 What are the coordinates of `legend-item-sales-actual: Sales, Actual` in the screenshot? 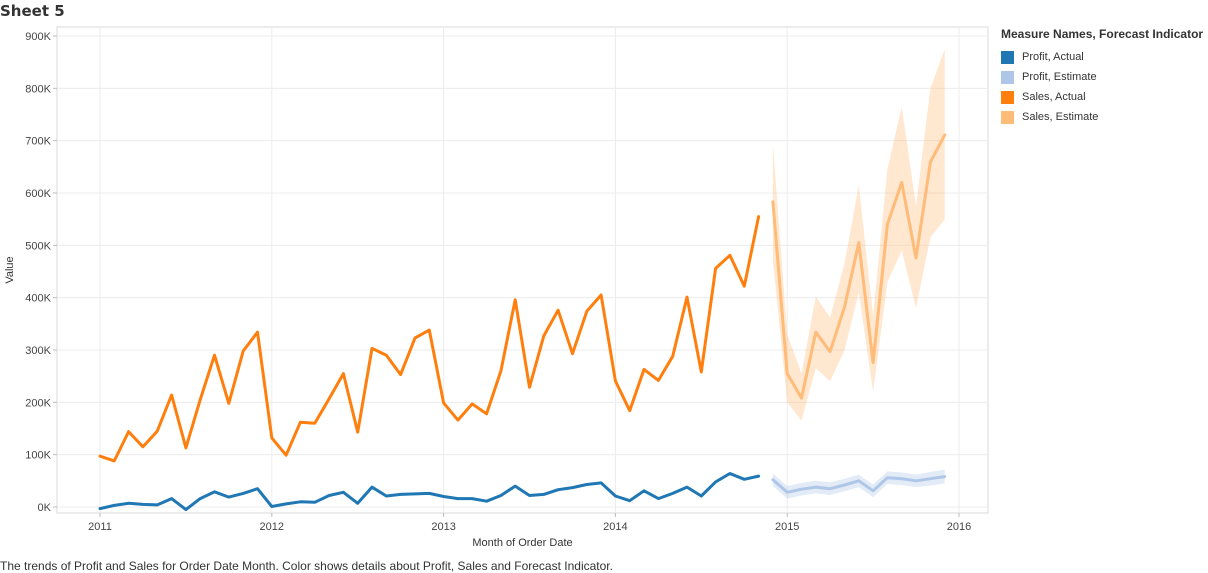 It's located at (1102, 97).